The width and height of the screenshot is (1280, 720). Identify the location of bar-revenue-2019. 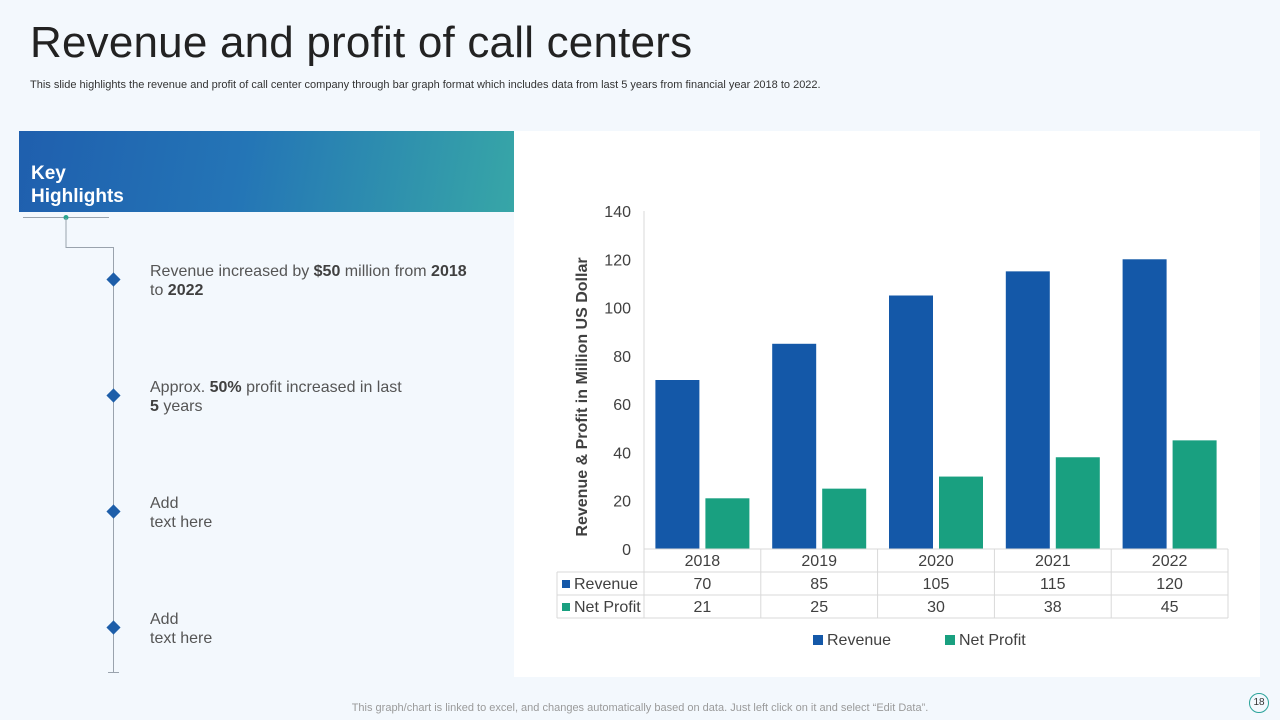
(794, 446).